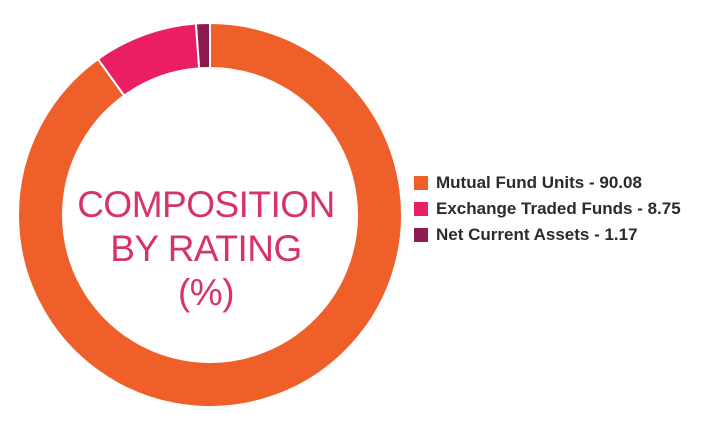  What do you see at coordinates (202, 45) in the screenshot?
I see `slice-net-current-assets` at bounding box center [202, 45].